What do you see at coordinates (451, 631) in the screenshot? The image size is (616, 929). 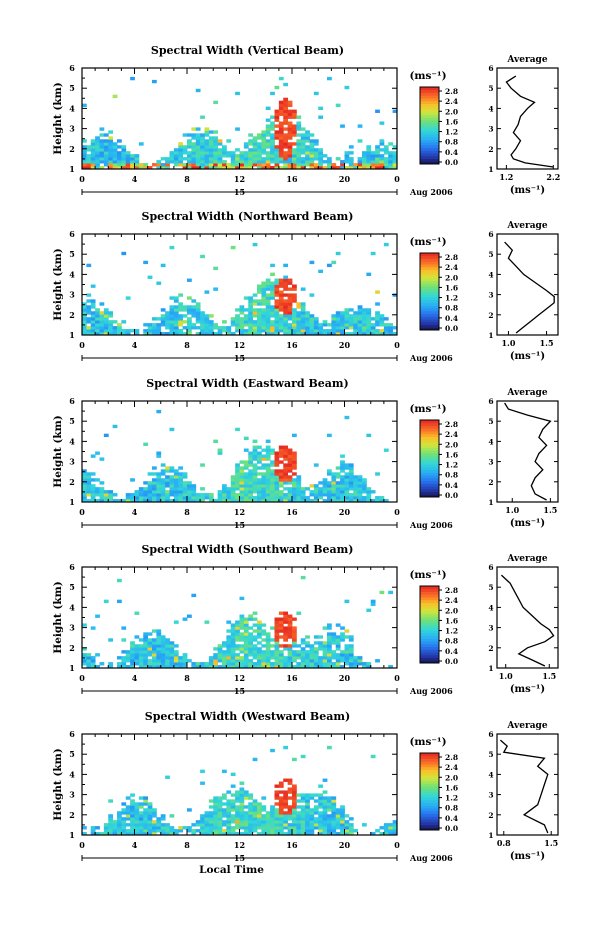 I see `colorbar-tick-label: 1.2` at bounding box center [451, 631].